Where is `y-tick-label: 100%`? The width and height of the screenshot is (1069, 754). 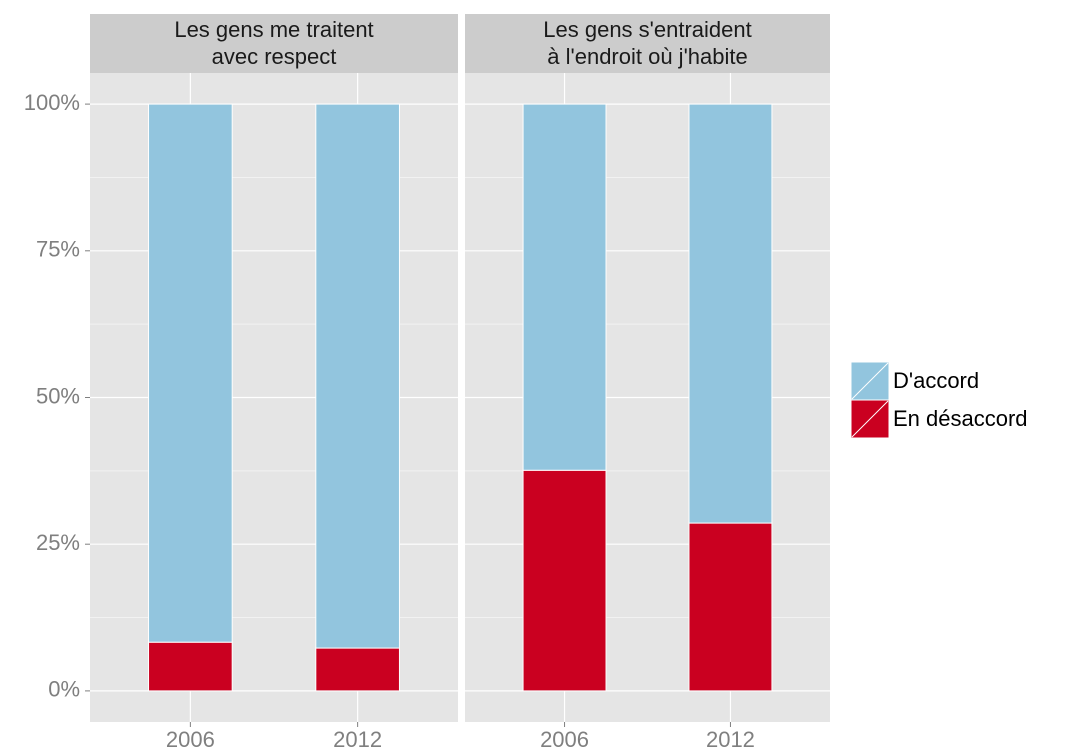 y-tick-label: 100% is located at coordinates (52, 102).